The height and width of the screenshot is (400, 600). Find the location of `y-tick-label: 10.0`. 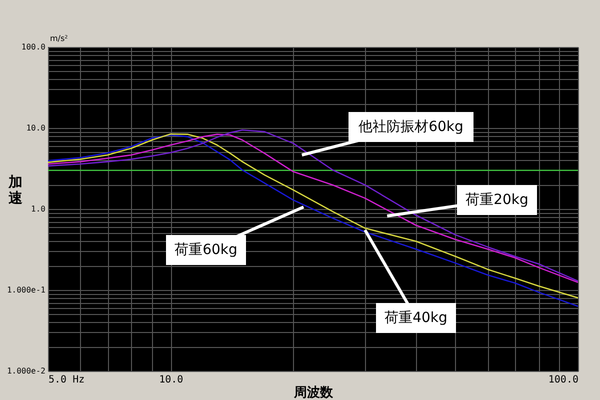

y-tick-label: 10.0 is located at coordinates (36, 128).